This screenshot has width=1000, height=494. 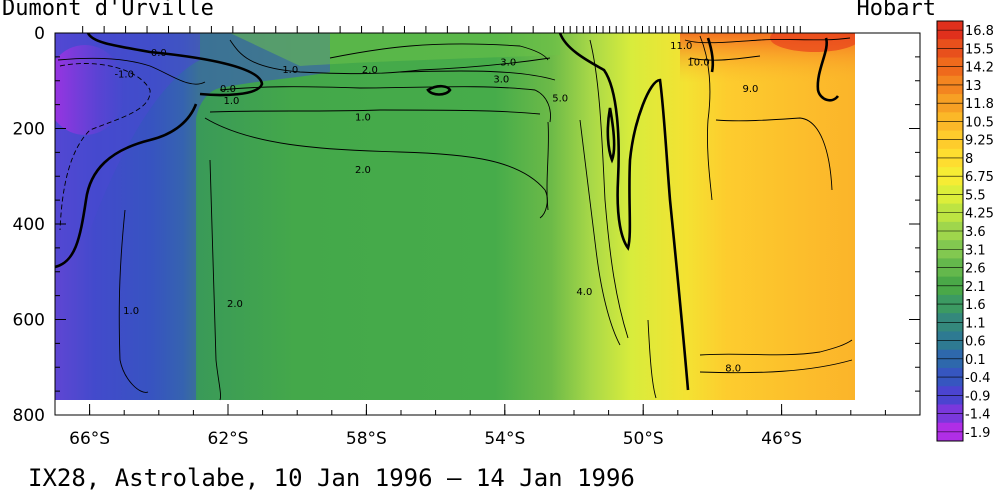 What do you see at coordinates (643, 439) in the screenshot?
I see `x-tick-label: 50°S` at bounding box center [643, 439].